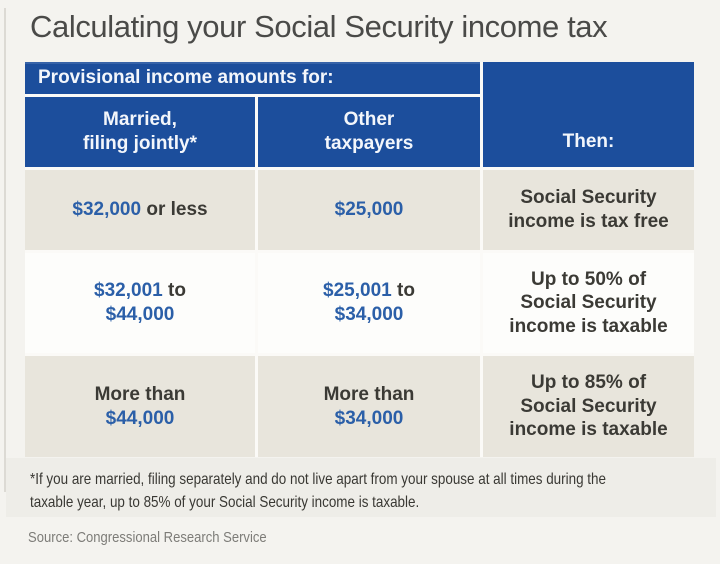 The image size is (720, 564). Describe the element at coordinates (357, 291) in the screenshot. I see `amount-value: $25,001` at that location.